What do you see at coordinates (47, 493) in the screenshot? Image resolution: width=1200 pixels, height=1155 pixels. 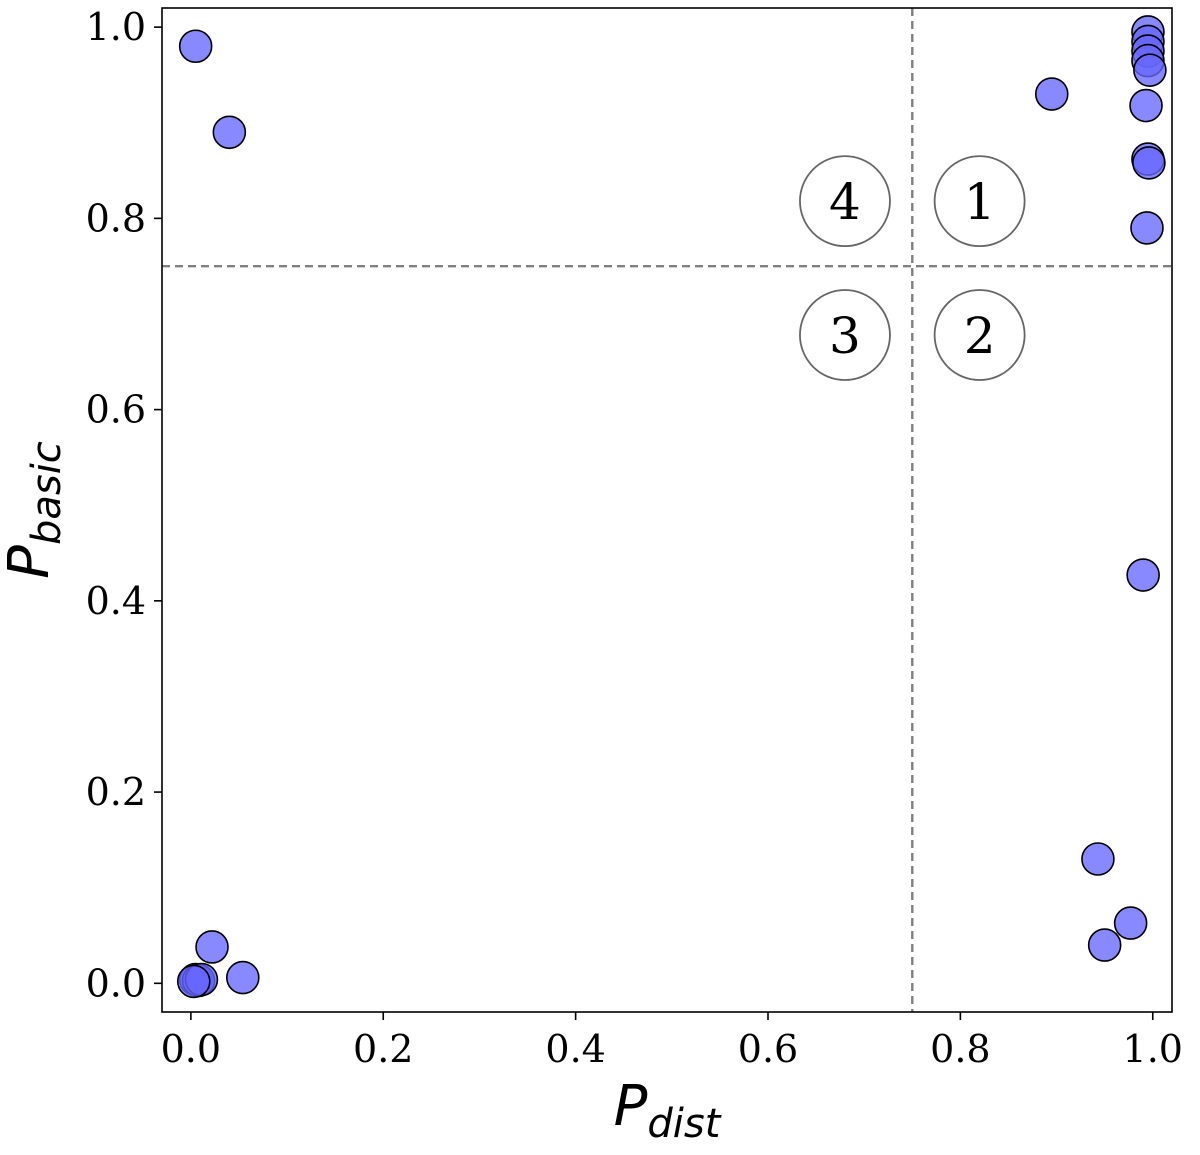 I see `y-axis-title-sub: basic` at bounding box center [47, 493].